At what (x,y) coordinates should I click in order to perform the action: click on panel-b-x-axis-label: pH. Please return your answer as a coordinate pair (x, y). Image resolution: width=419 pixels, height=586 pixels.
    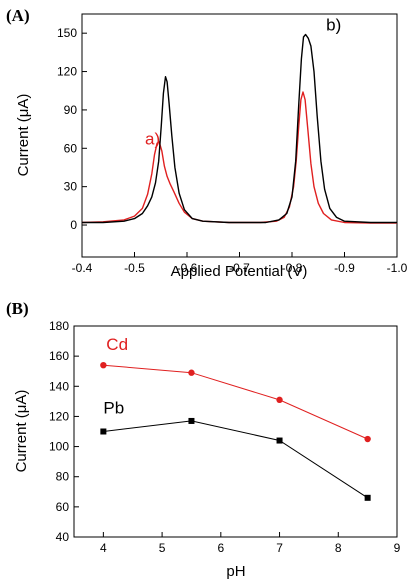
    Looking at the image, I should click on (235, 571).